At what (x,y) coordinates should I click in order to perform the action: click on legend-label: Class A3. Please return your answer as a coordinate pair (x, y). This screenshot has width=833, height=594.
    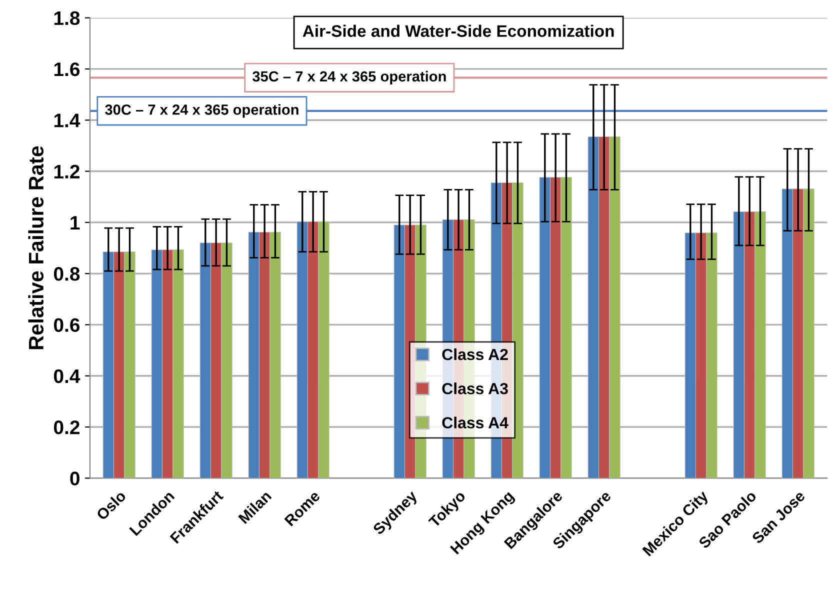
    Looking at the image, I should click on (475, 388).